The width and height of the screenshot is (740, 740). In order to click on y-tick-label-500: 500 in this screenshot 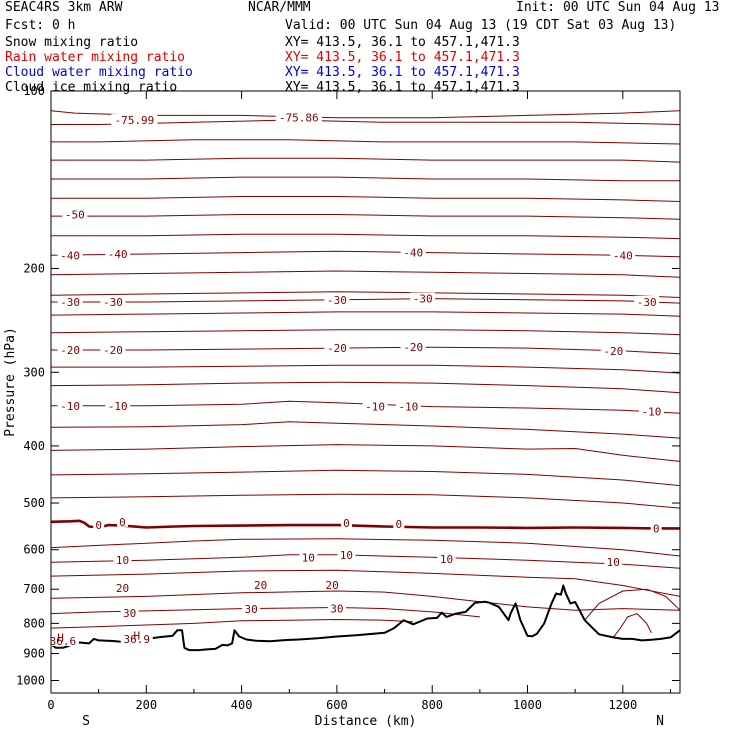, I will do `click(34, 503)`.